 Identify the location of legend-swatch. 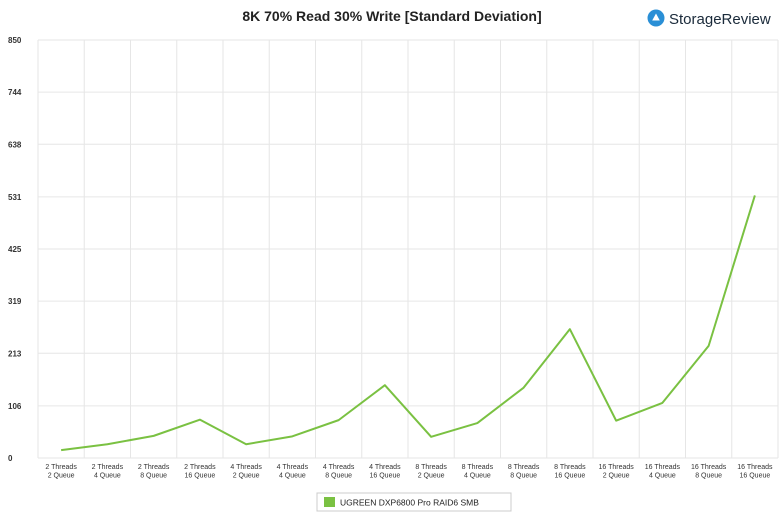
(329, 502).